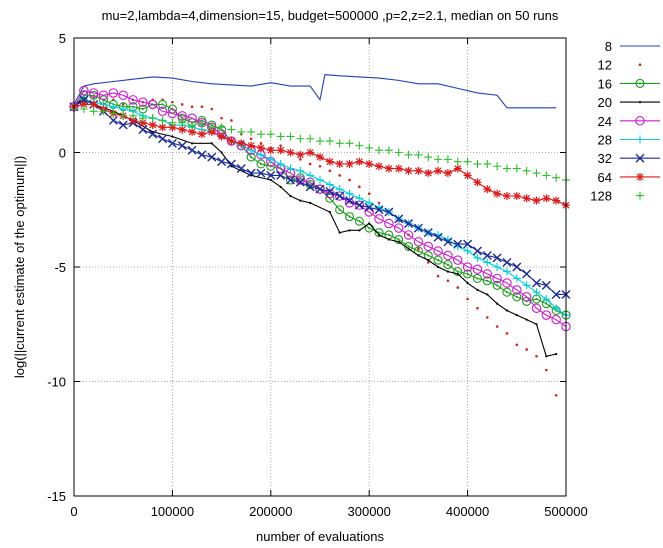  I want to click on y-tick-label: -5, so click(60, 267).